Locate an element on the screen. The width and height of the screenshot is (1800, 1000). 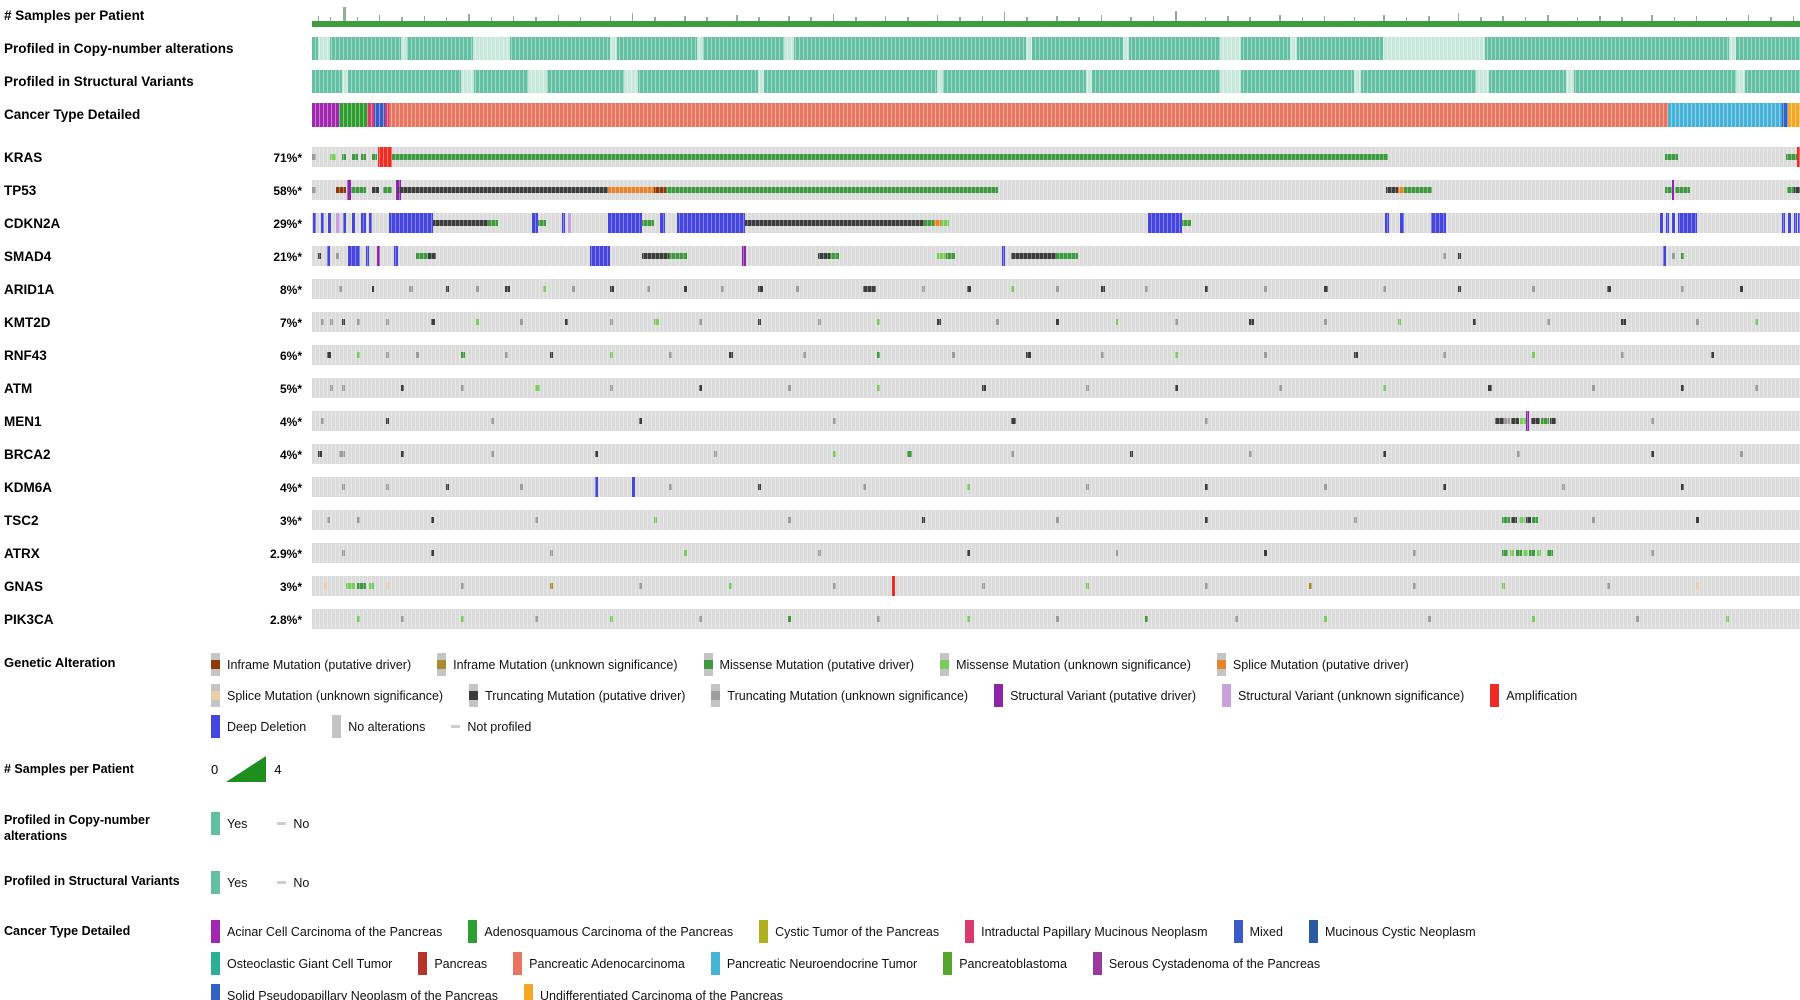
legend-swatch-center is located at coordinates (1221, 664).